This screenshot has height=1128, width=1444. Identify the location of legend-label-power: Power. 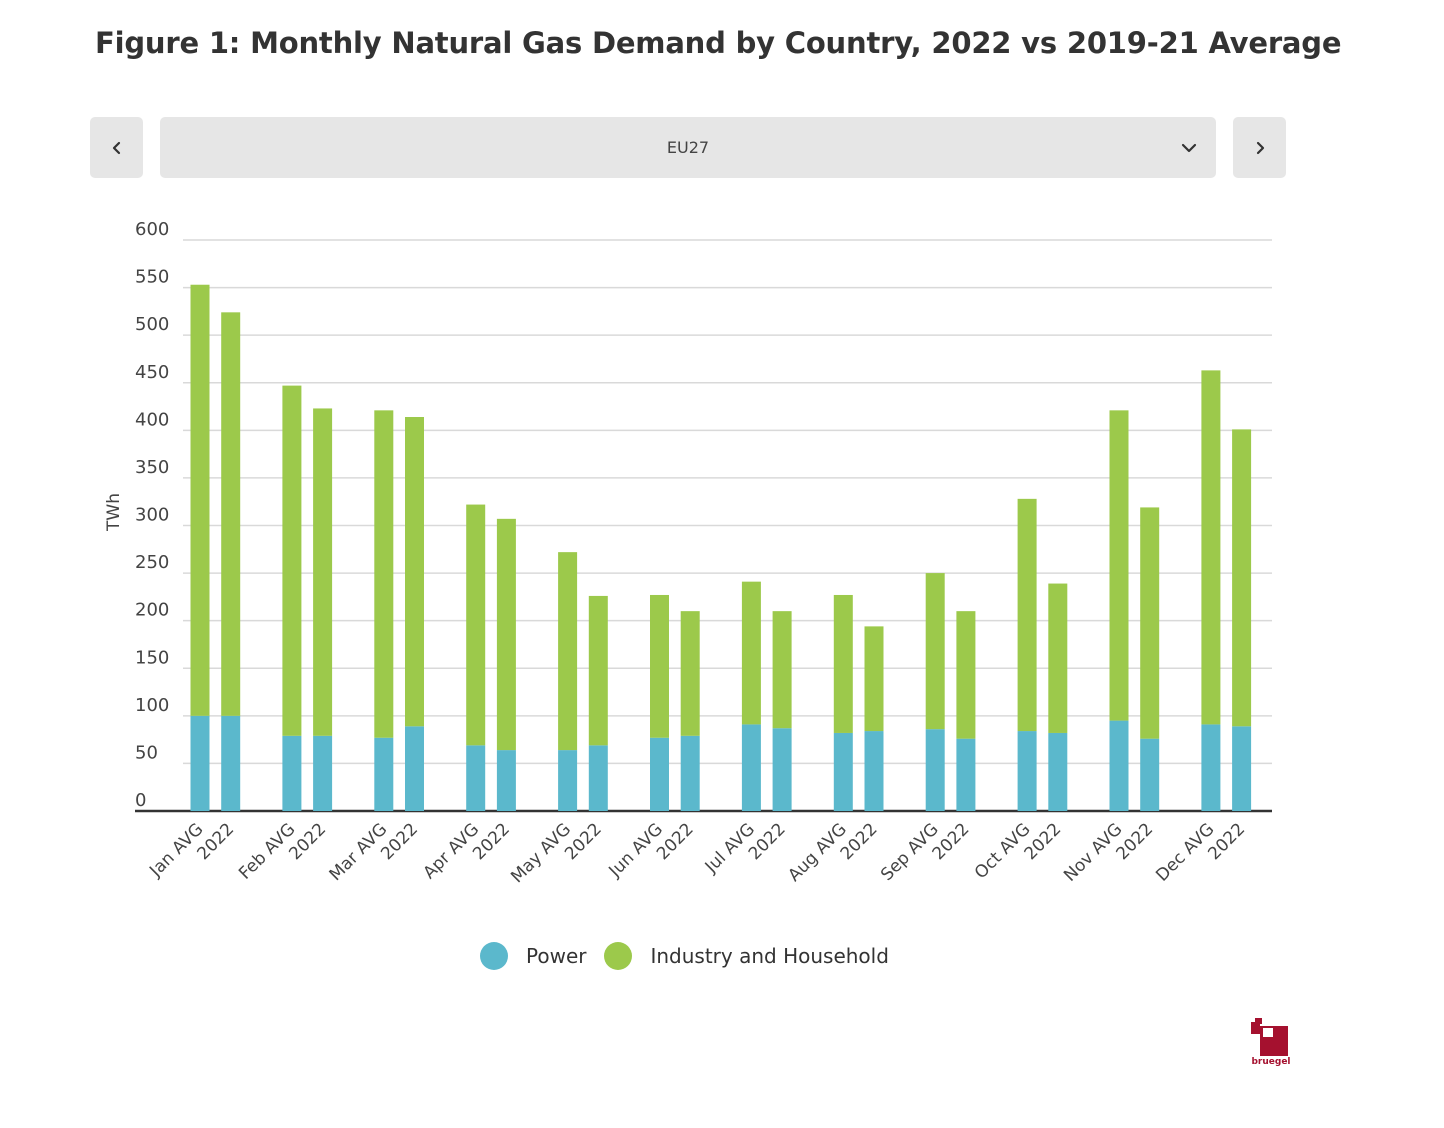
(556, 956).